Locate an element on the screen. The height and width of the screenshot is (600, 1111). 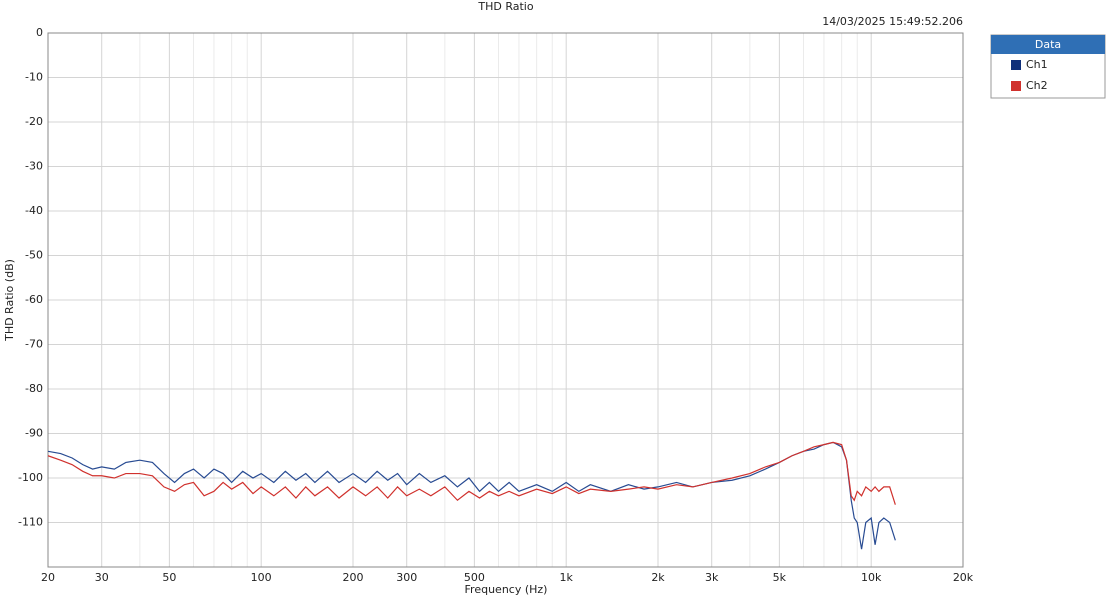
y-tick-label: -80 is located at coordinates (34, 388).